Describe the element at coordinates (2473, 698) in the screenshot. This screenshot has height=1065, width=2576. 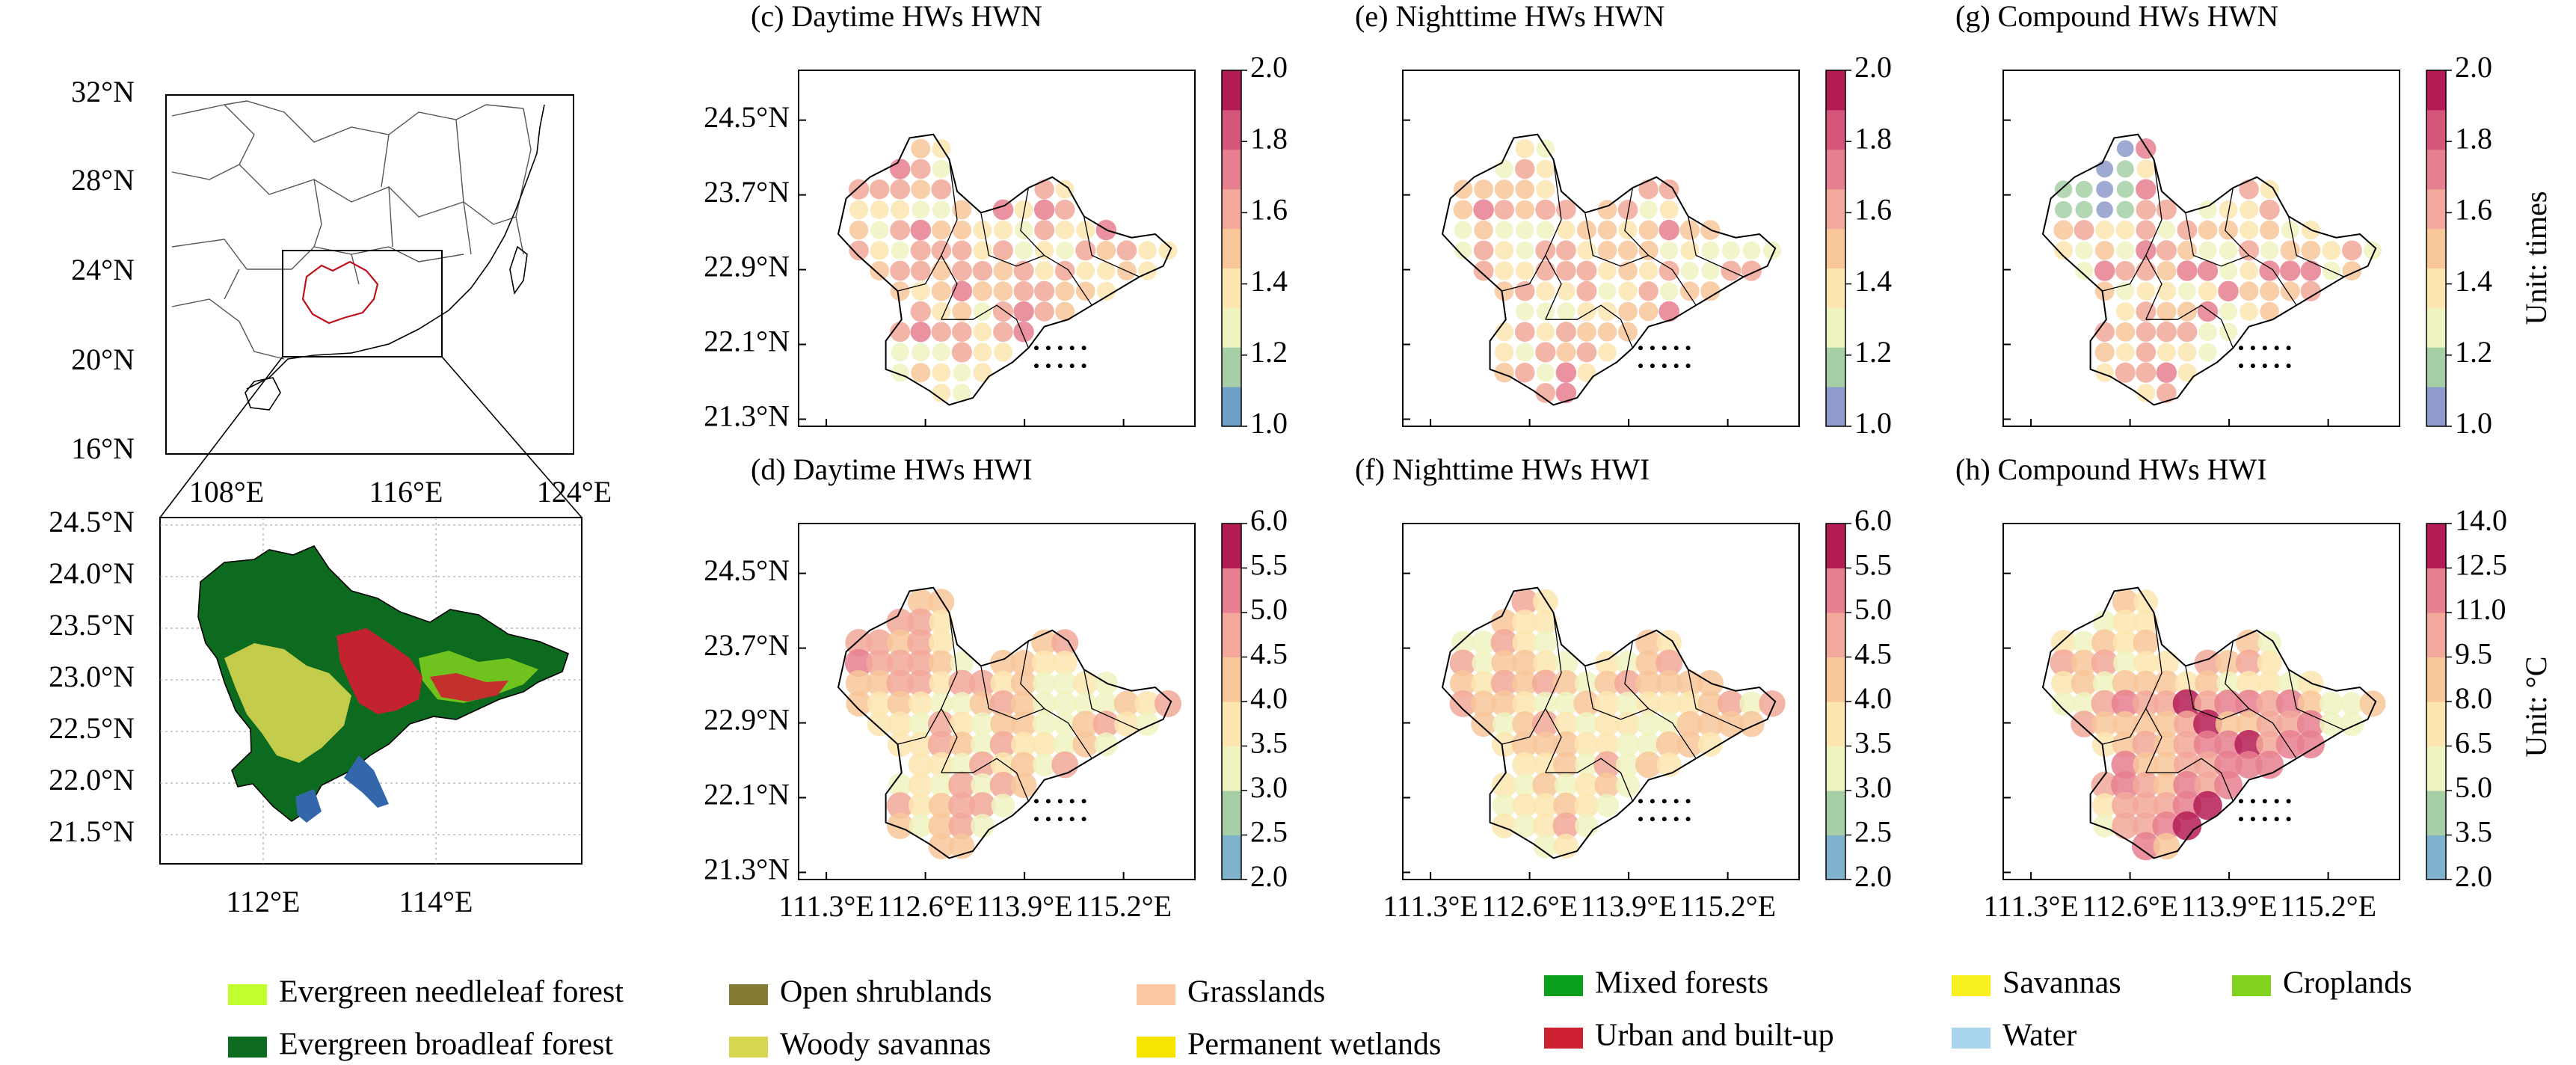
I see `colorbar-tick-label: 8.0` at that location.